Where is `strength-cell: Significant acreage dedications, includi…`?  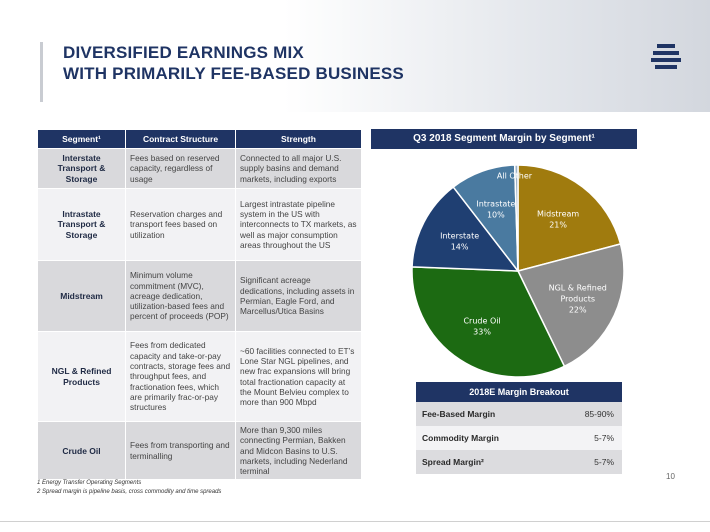
strength-cell: Significant acreage dedications, includi… is located at coordinates (298, 296).